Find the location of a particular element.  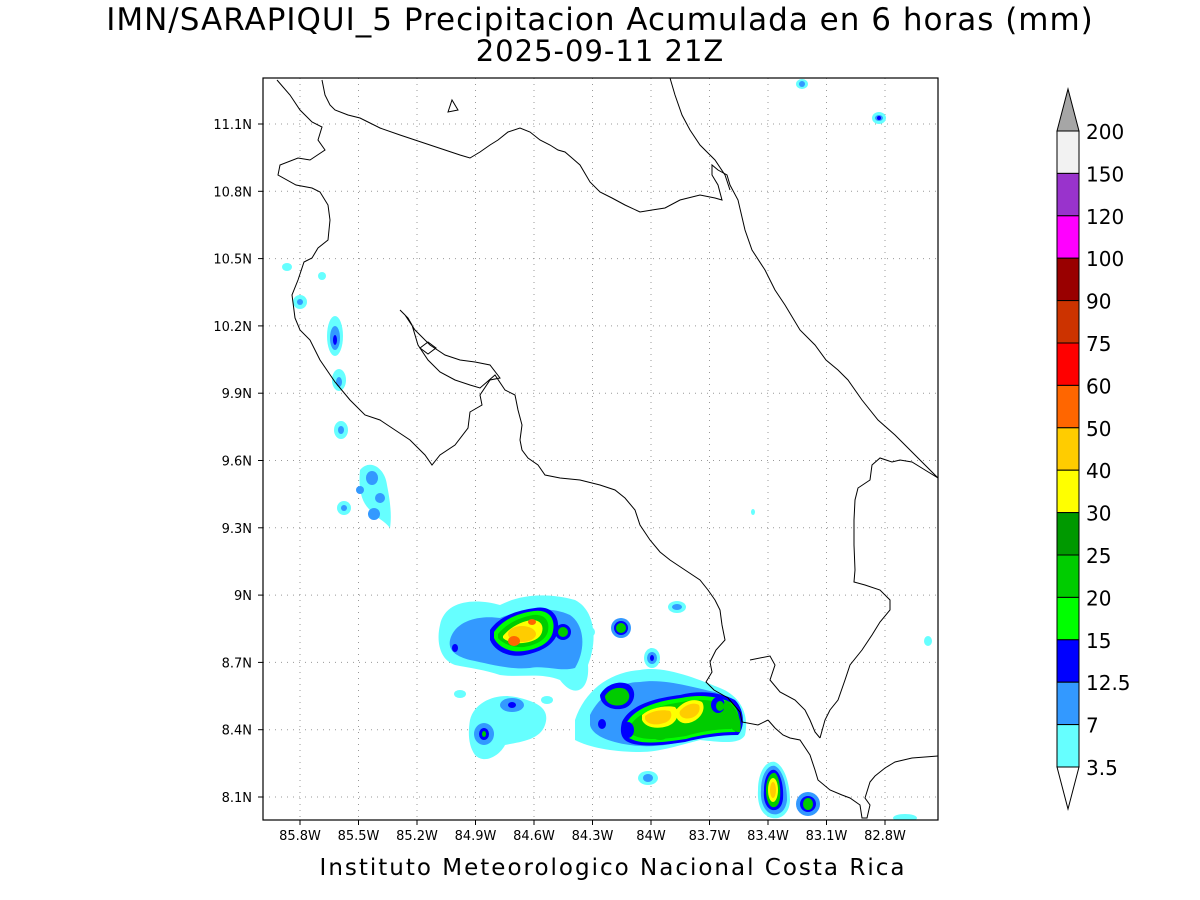

lat-tick-label: 9.9N is located at coordinates (237, 394).